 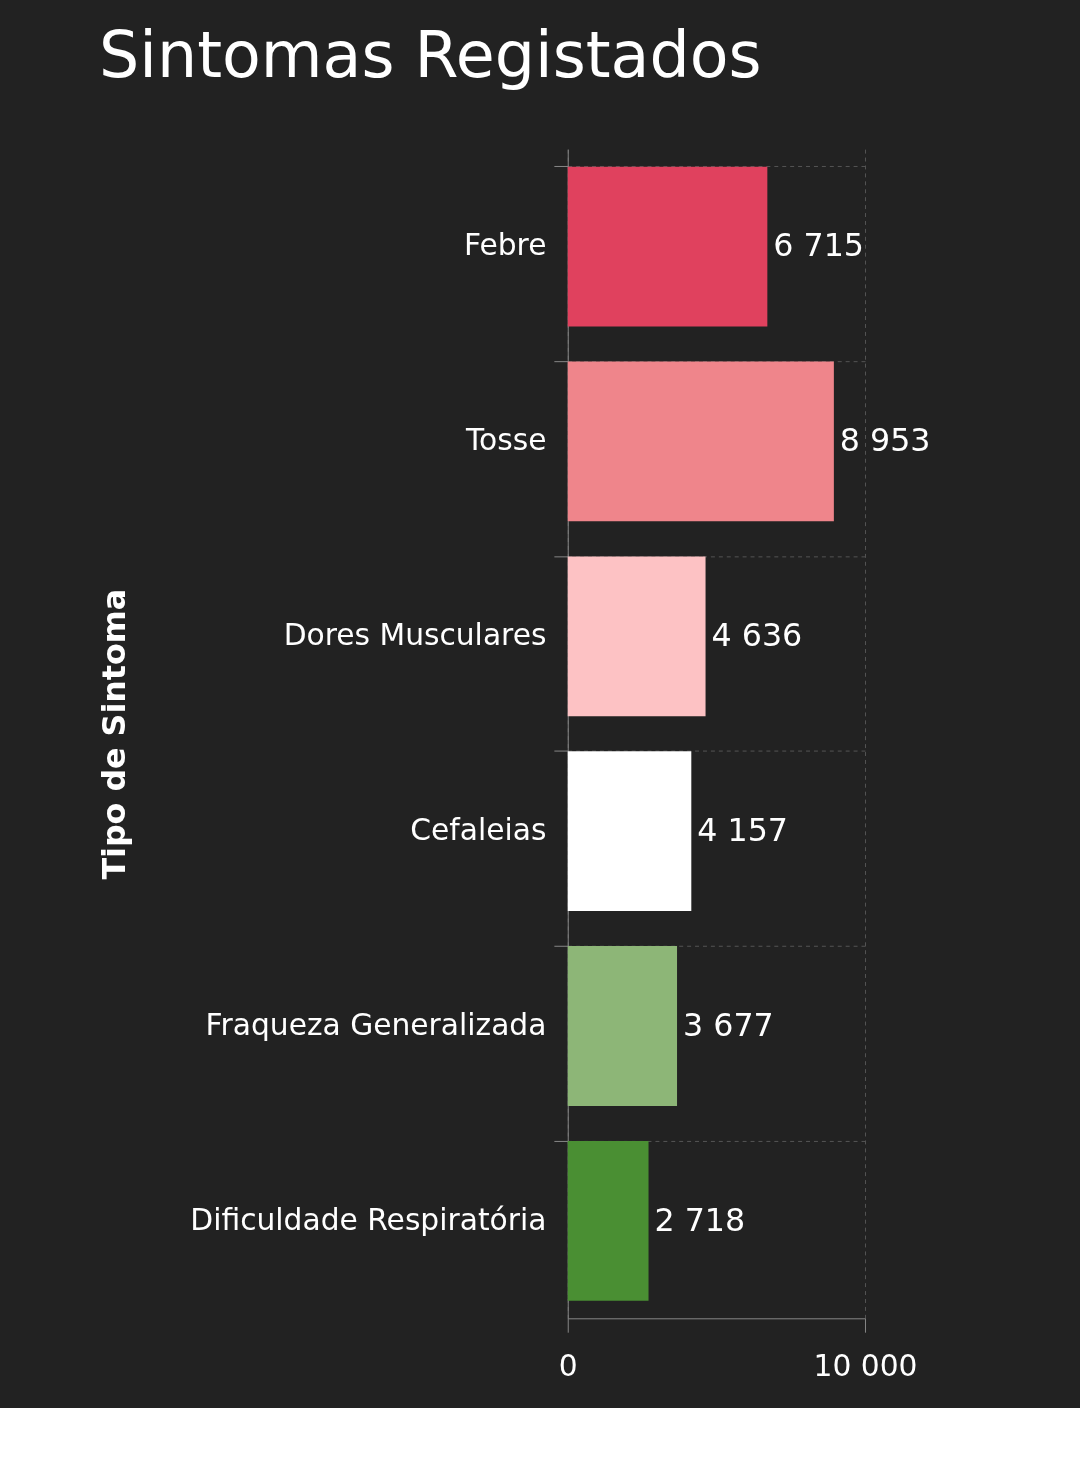 I want to click on data-label: 2 718, so click(x=700, y=1219).